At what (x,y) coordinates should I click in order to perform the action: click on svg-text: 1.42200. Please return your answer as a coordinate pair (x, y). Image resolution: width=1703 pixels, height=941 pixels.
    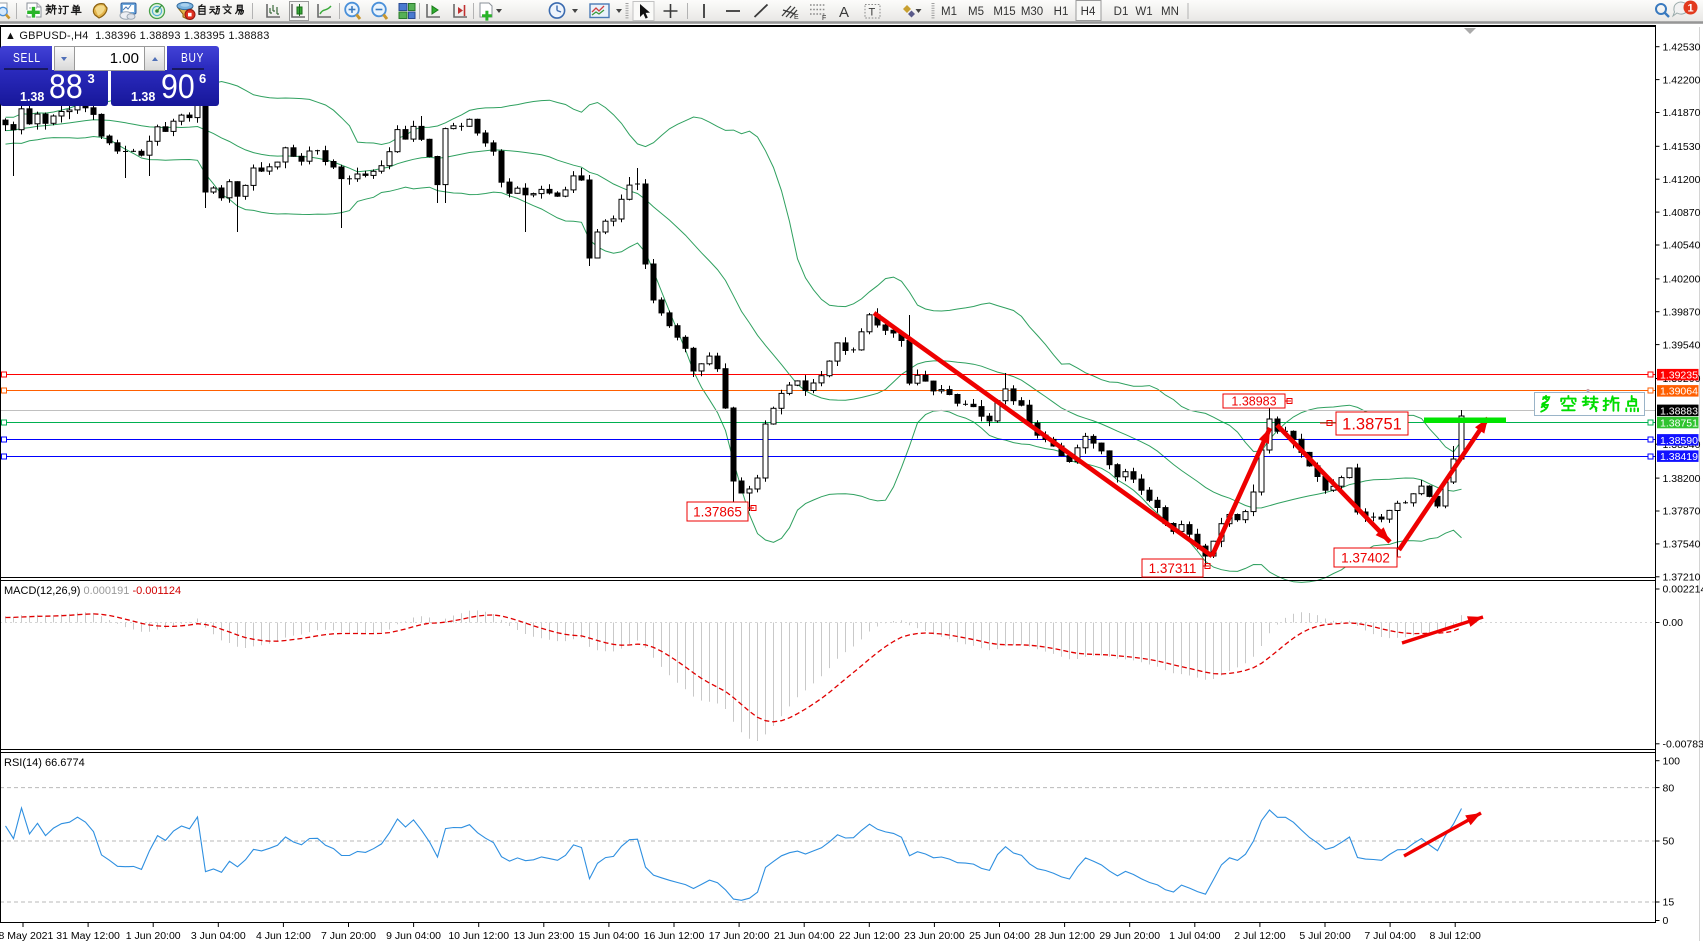
    Looking at the image, I should click on (1682, 80).